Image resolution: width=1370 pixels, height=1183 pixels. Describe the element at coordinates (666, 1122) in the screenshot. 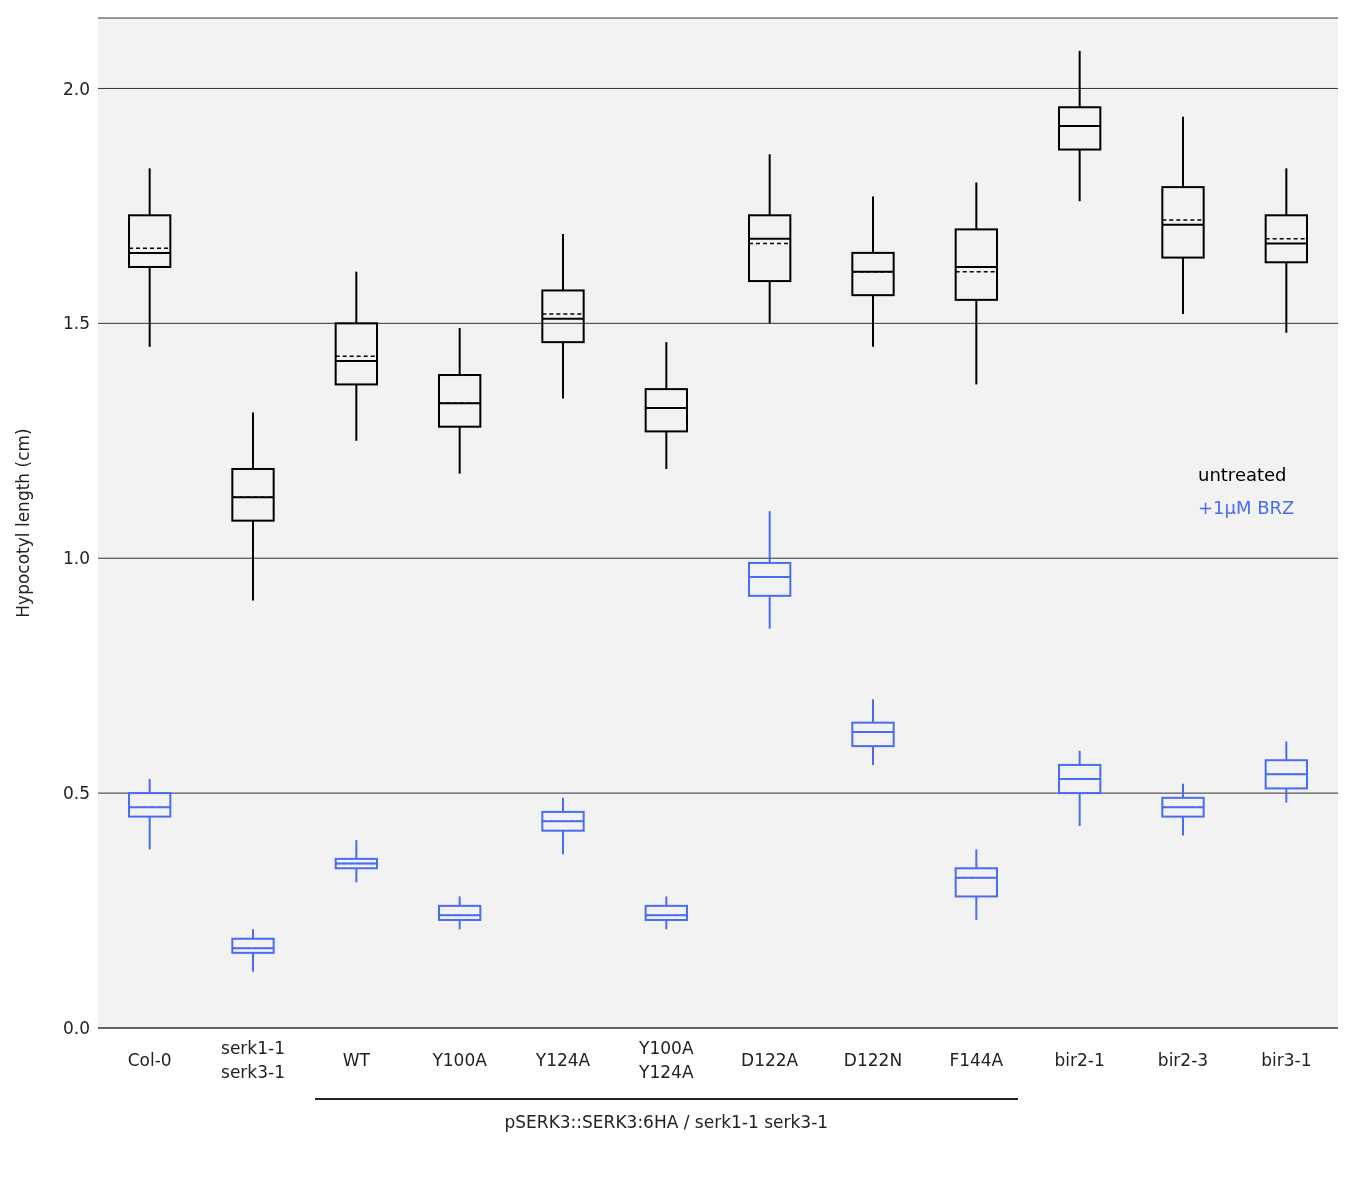

I see `text: pSERK3::SERK3:6HA / serk1-1 serk3-1` at that location.